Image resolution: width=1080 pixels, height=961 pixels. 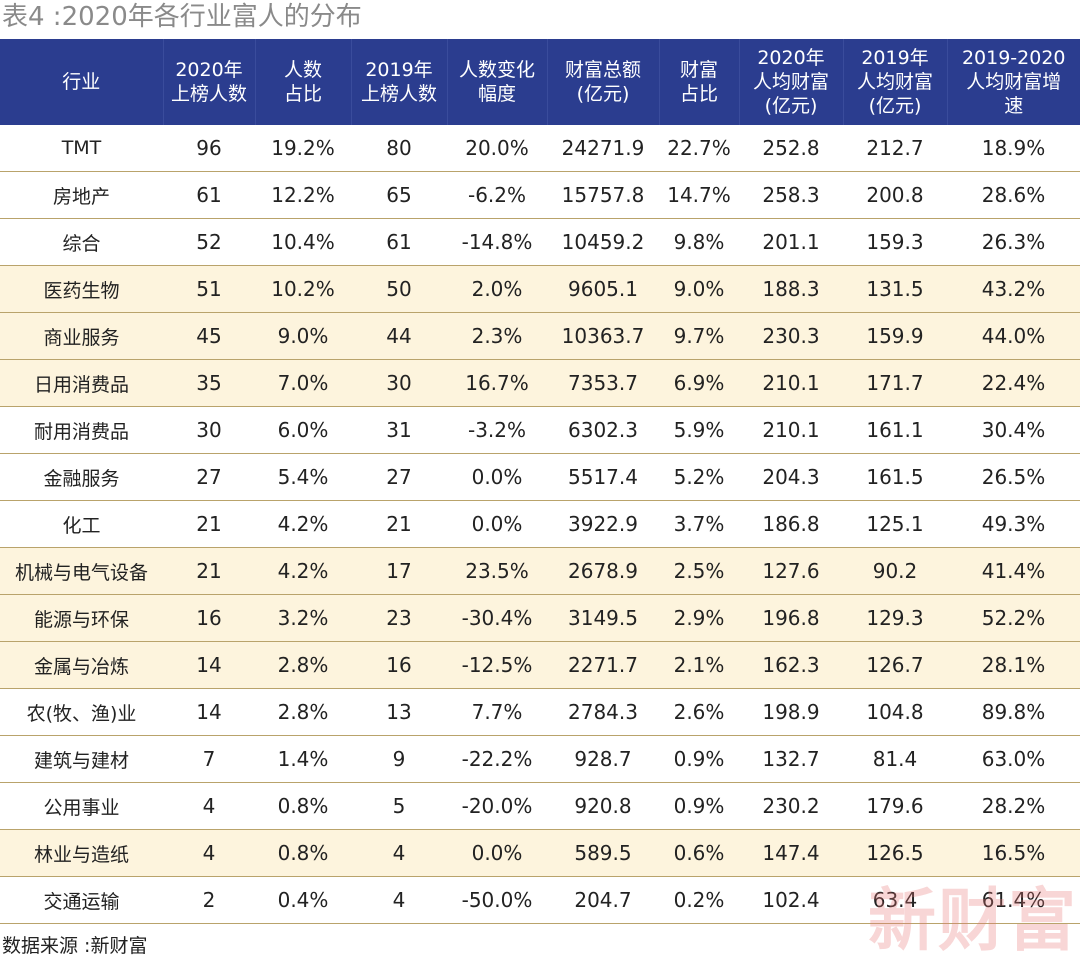 What do you see at coordinates (399, 430) in the screenshot?
I see `value-cell: 31` at bounding box center [399, 430].